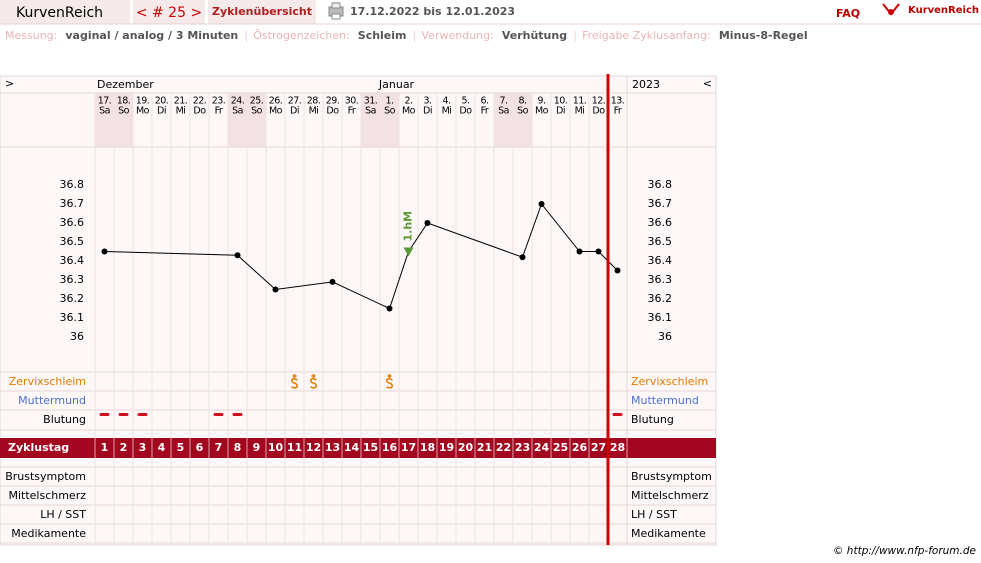  What do you see at coordinates (646, 35) in the screenshot?
I see `info-label: Freigabe Zyklusanfang:` at bounding box center [646, 35].